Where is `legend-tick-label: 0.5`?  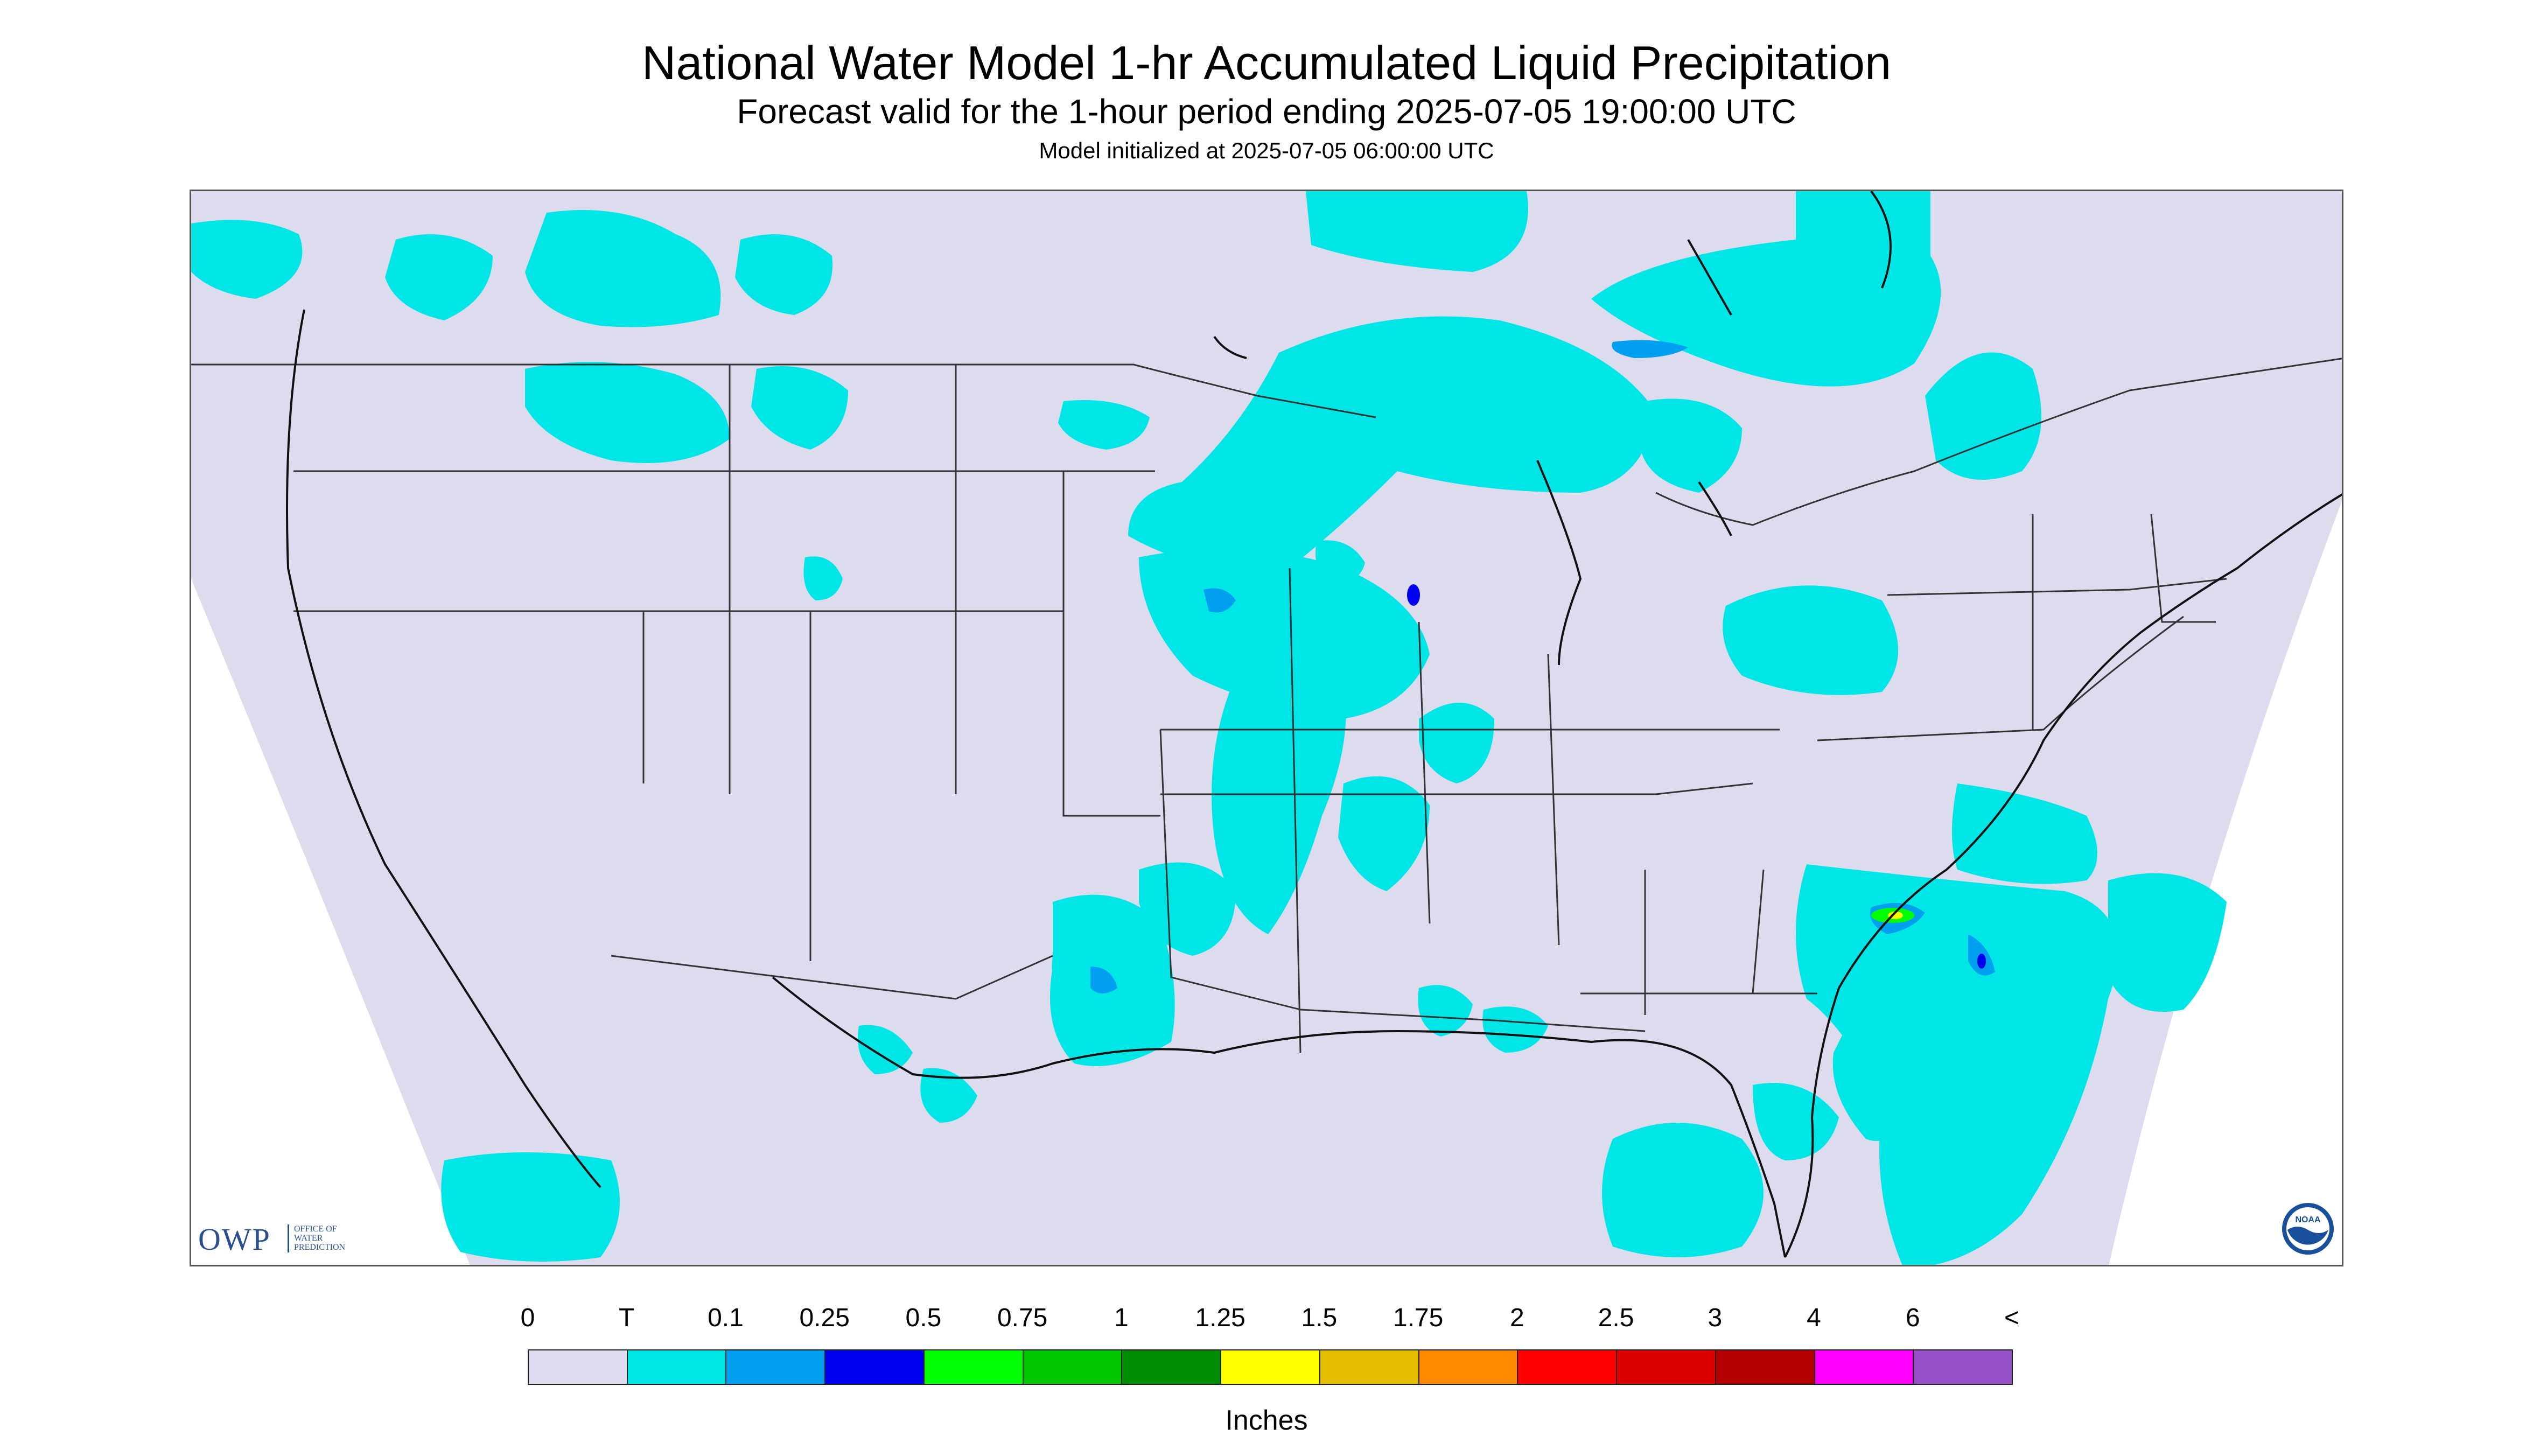
legend-tick-label: 0.5 is located at coordinates (923, 1318).